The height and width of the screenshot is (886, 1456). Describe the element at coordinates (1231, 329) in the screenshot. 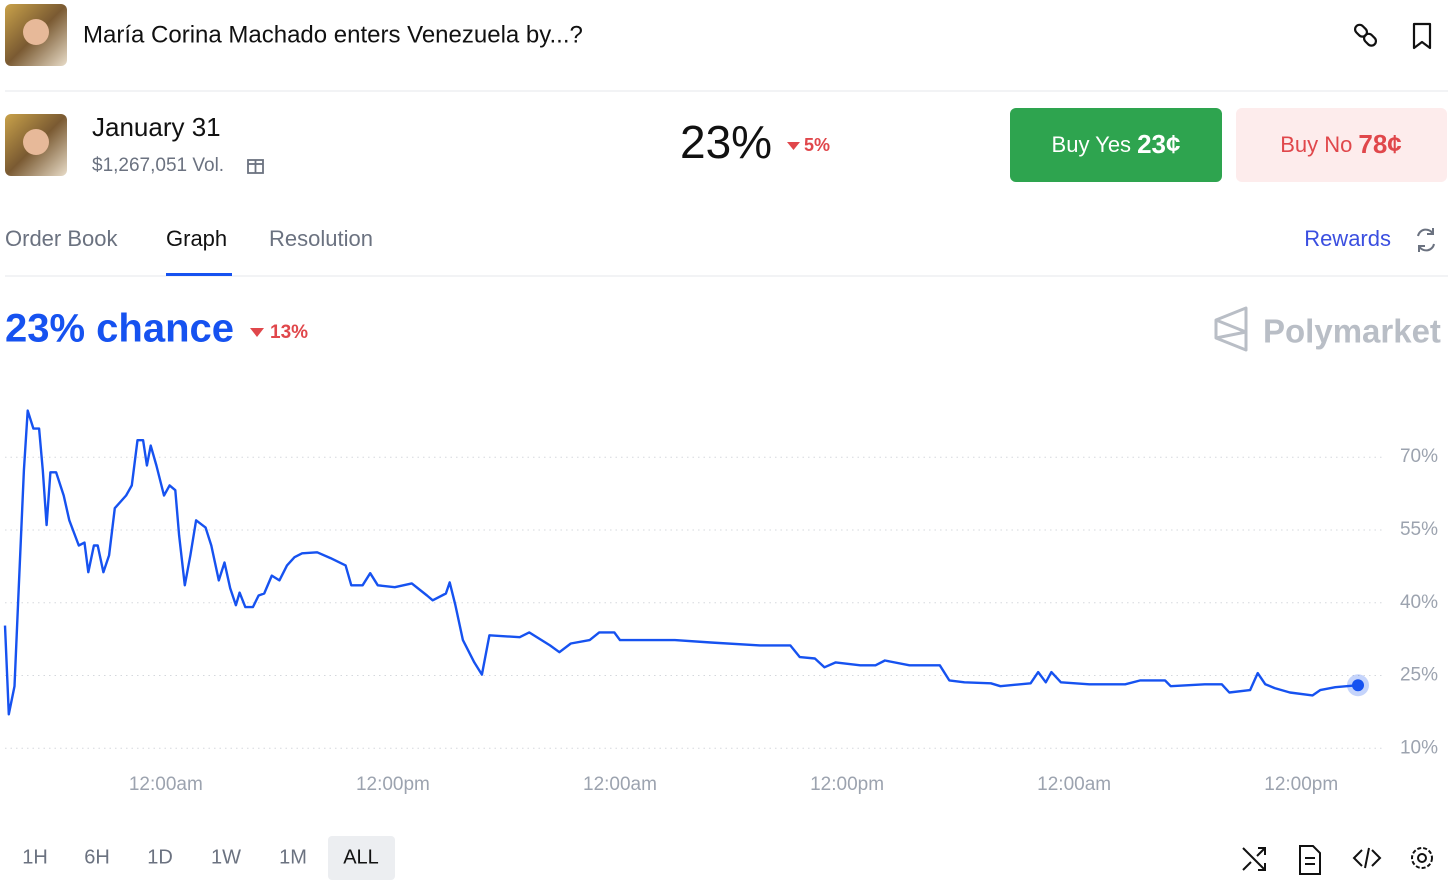

I see `brand-logo` at that location.